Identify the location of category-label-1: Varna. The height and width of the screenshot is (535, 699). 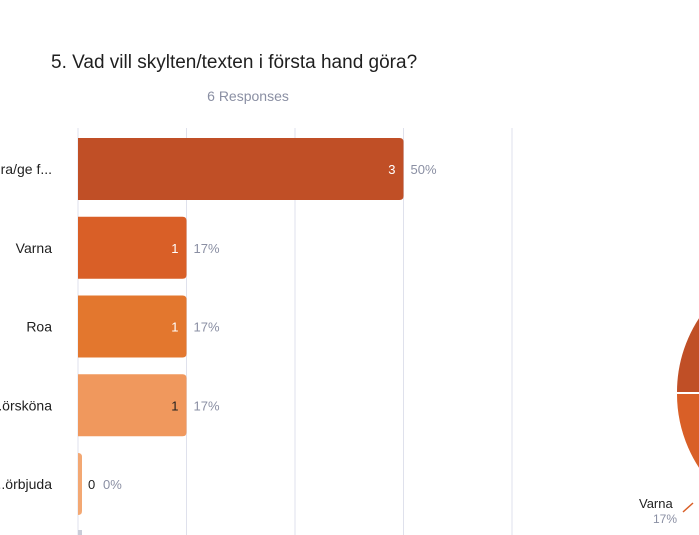
(34, 248).